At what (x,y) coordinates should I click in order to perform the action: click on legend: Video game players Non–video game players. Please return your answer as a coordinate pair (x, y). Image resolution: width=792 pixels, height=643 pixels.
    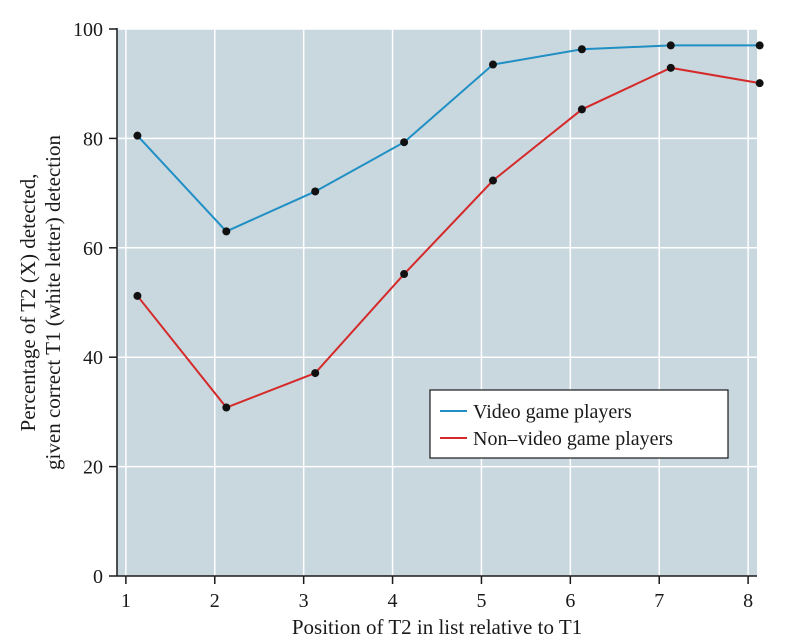
    Looking at the image, I should click on (579, 424).